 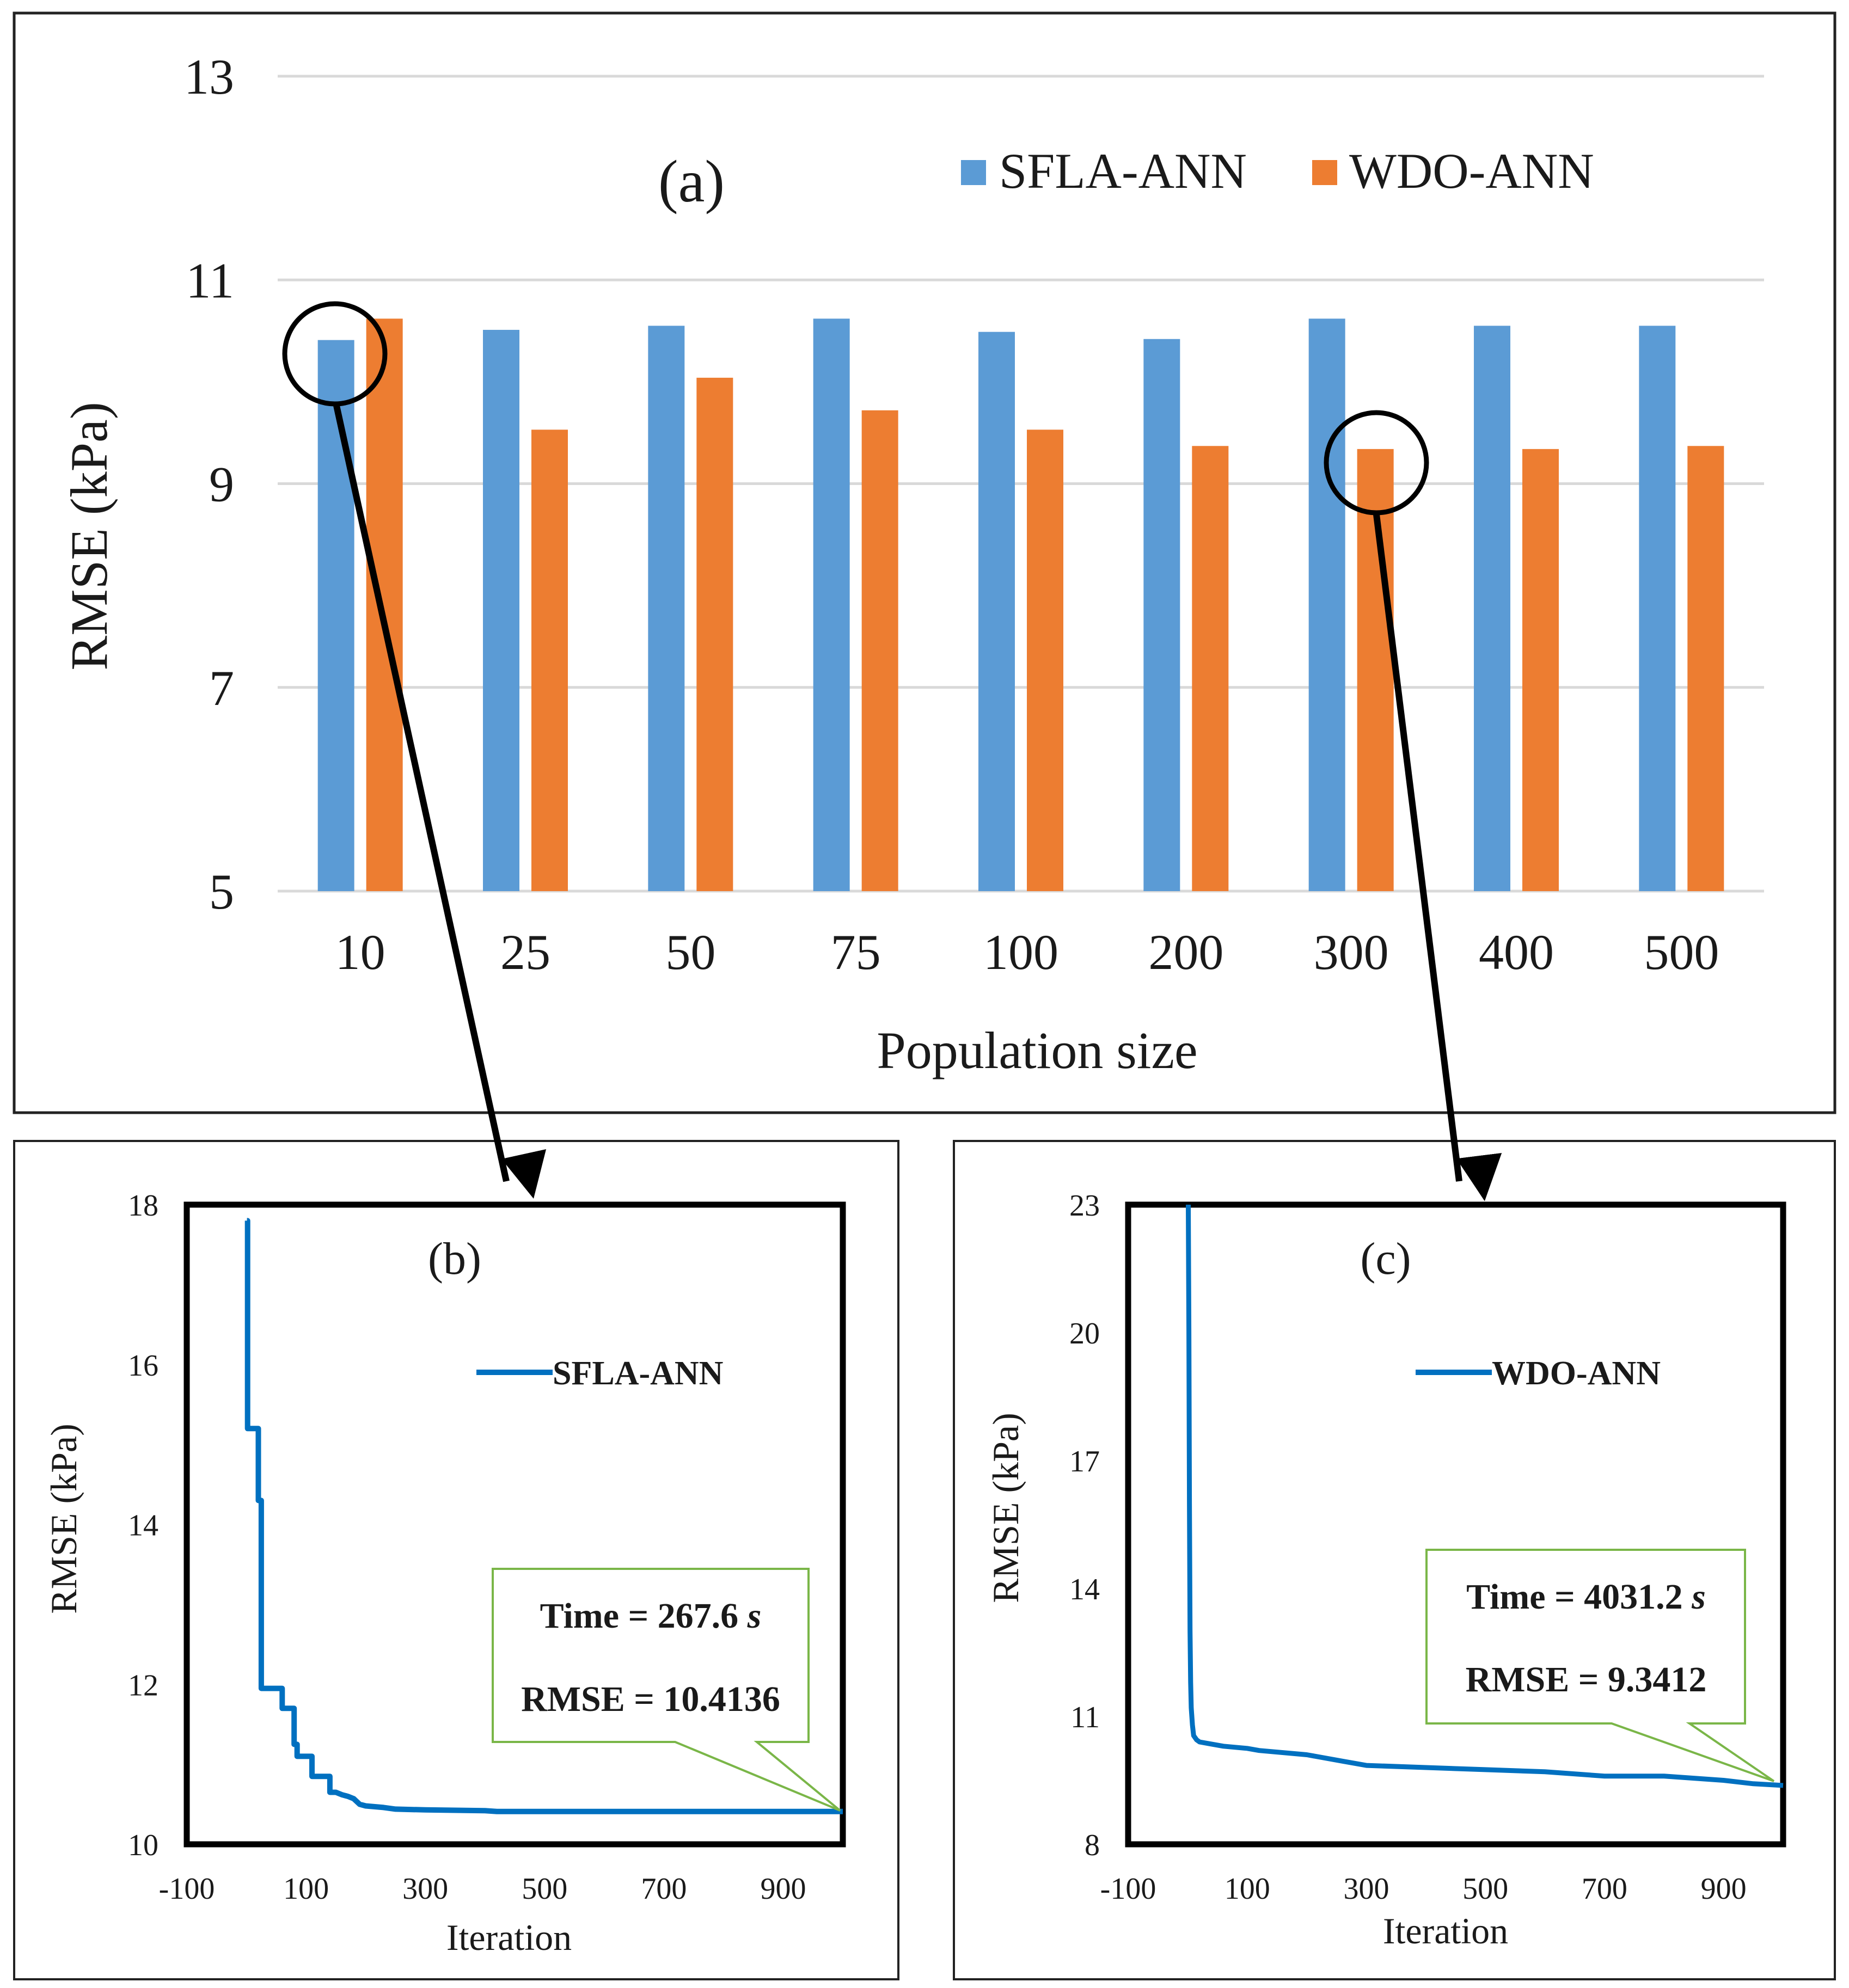 I want to click on legend-label-sflaann-b: SFLA-ANN, so click(x=638, y=1373).